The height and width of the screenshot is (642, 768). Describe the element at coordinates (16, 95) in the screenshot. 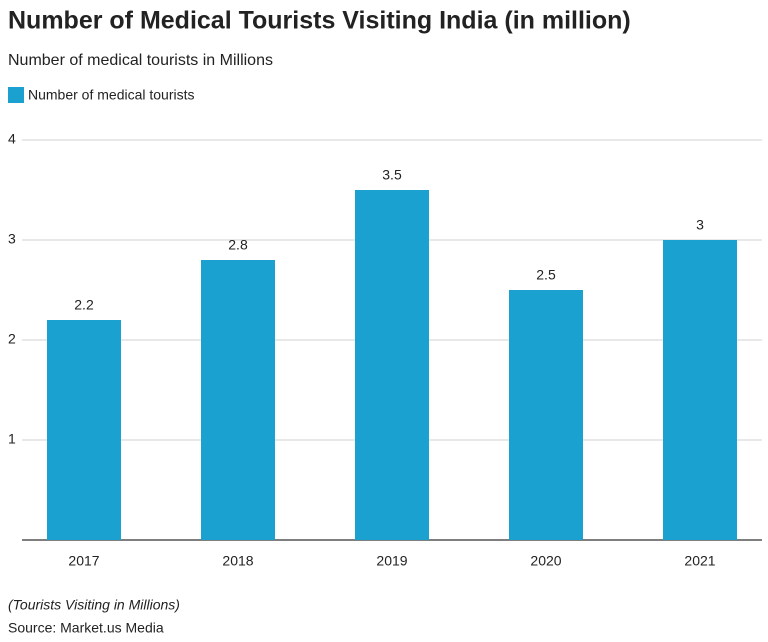

I see `legend-swatch` at that location.